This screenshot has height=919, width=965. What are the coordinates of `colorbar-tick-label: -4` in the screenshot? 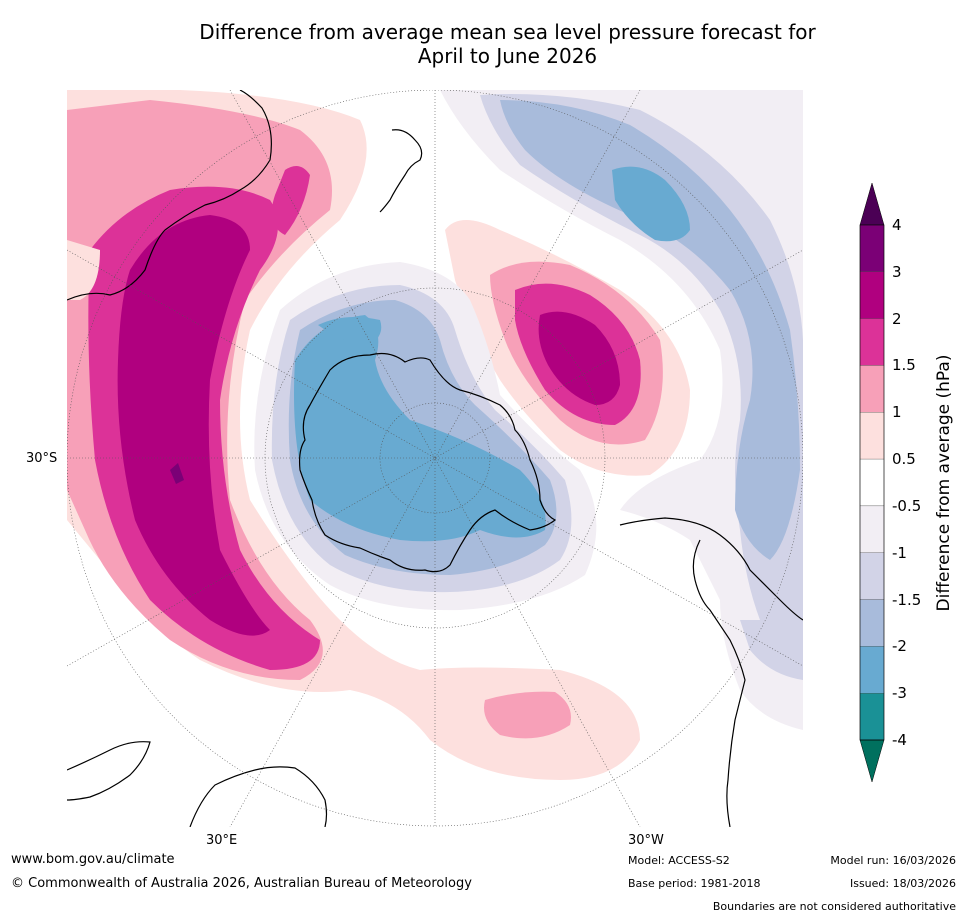 It's located at (899, 740).